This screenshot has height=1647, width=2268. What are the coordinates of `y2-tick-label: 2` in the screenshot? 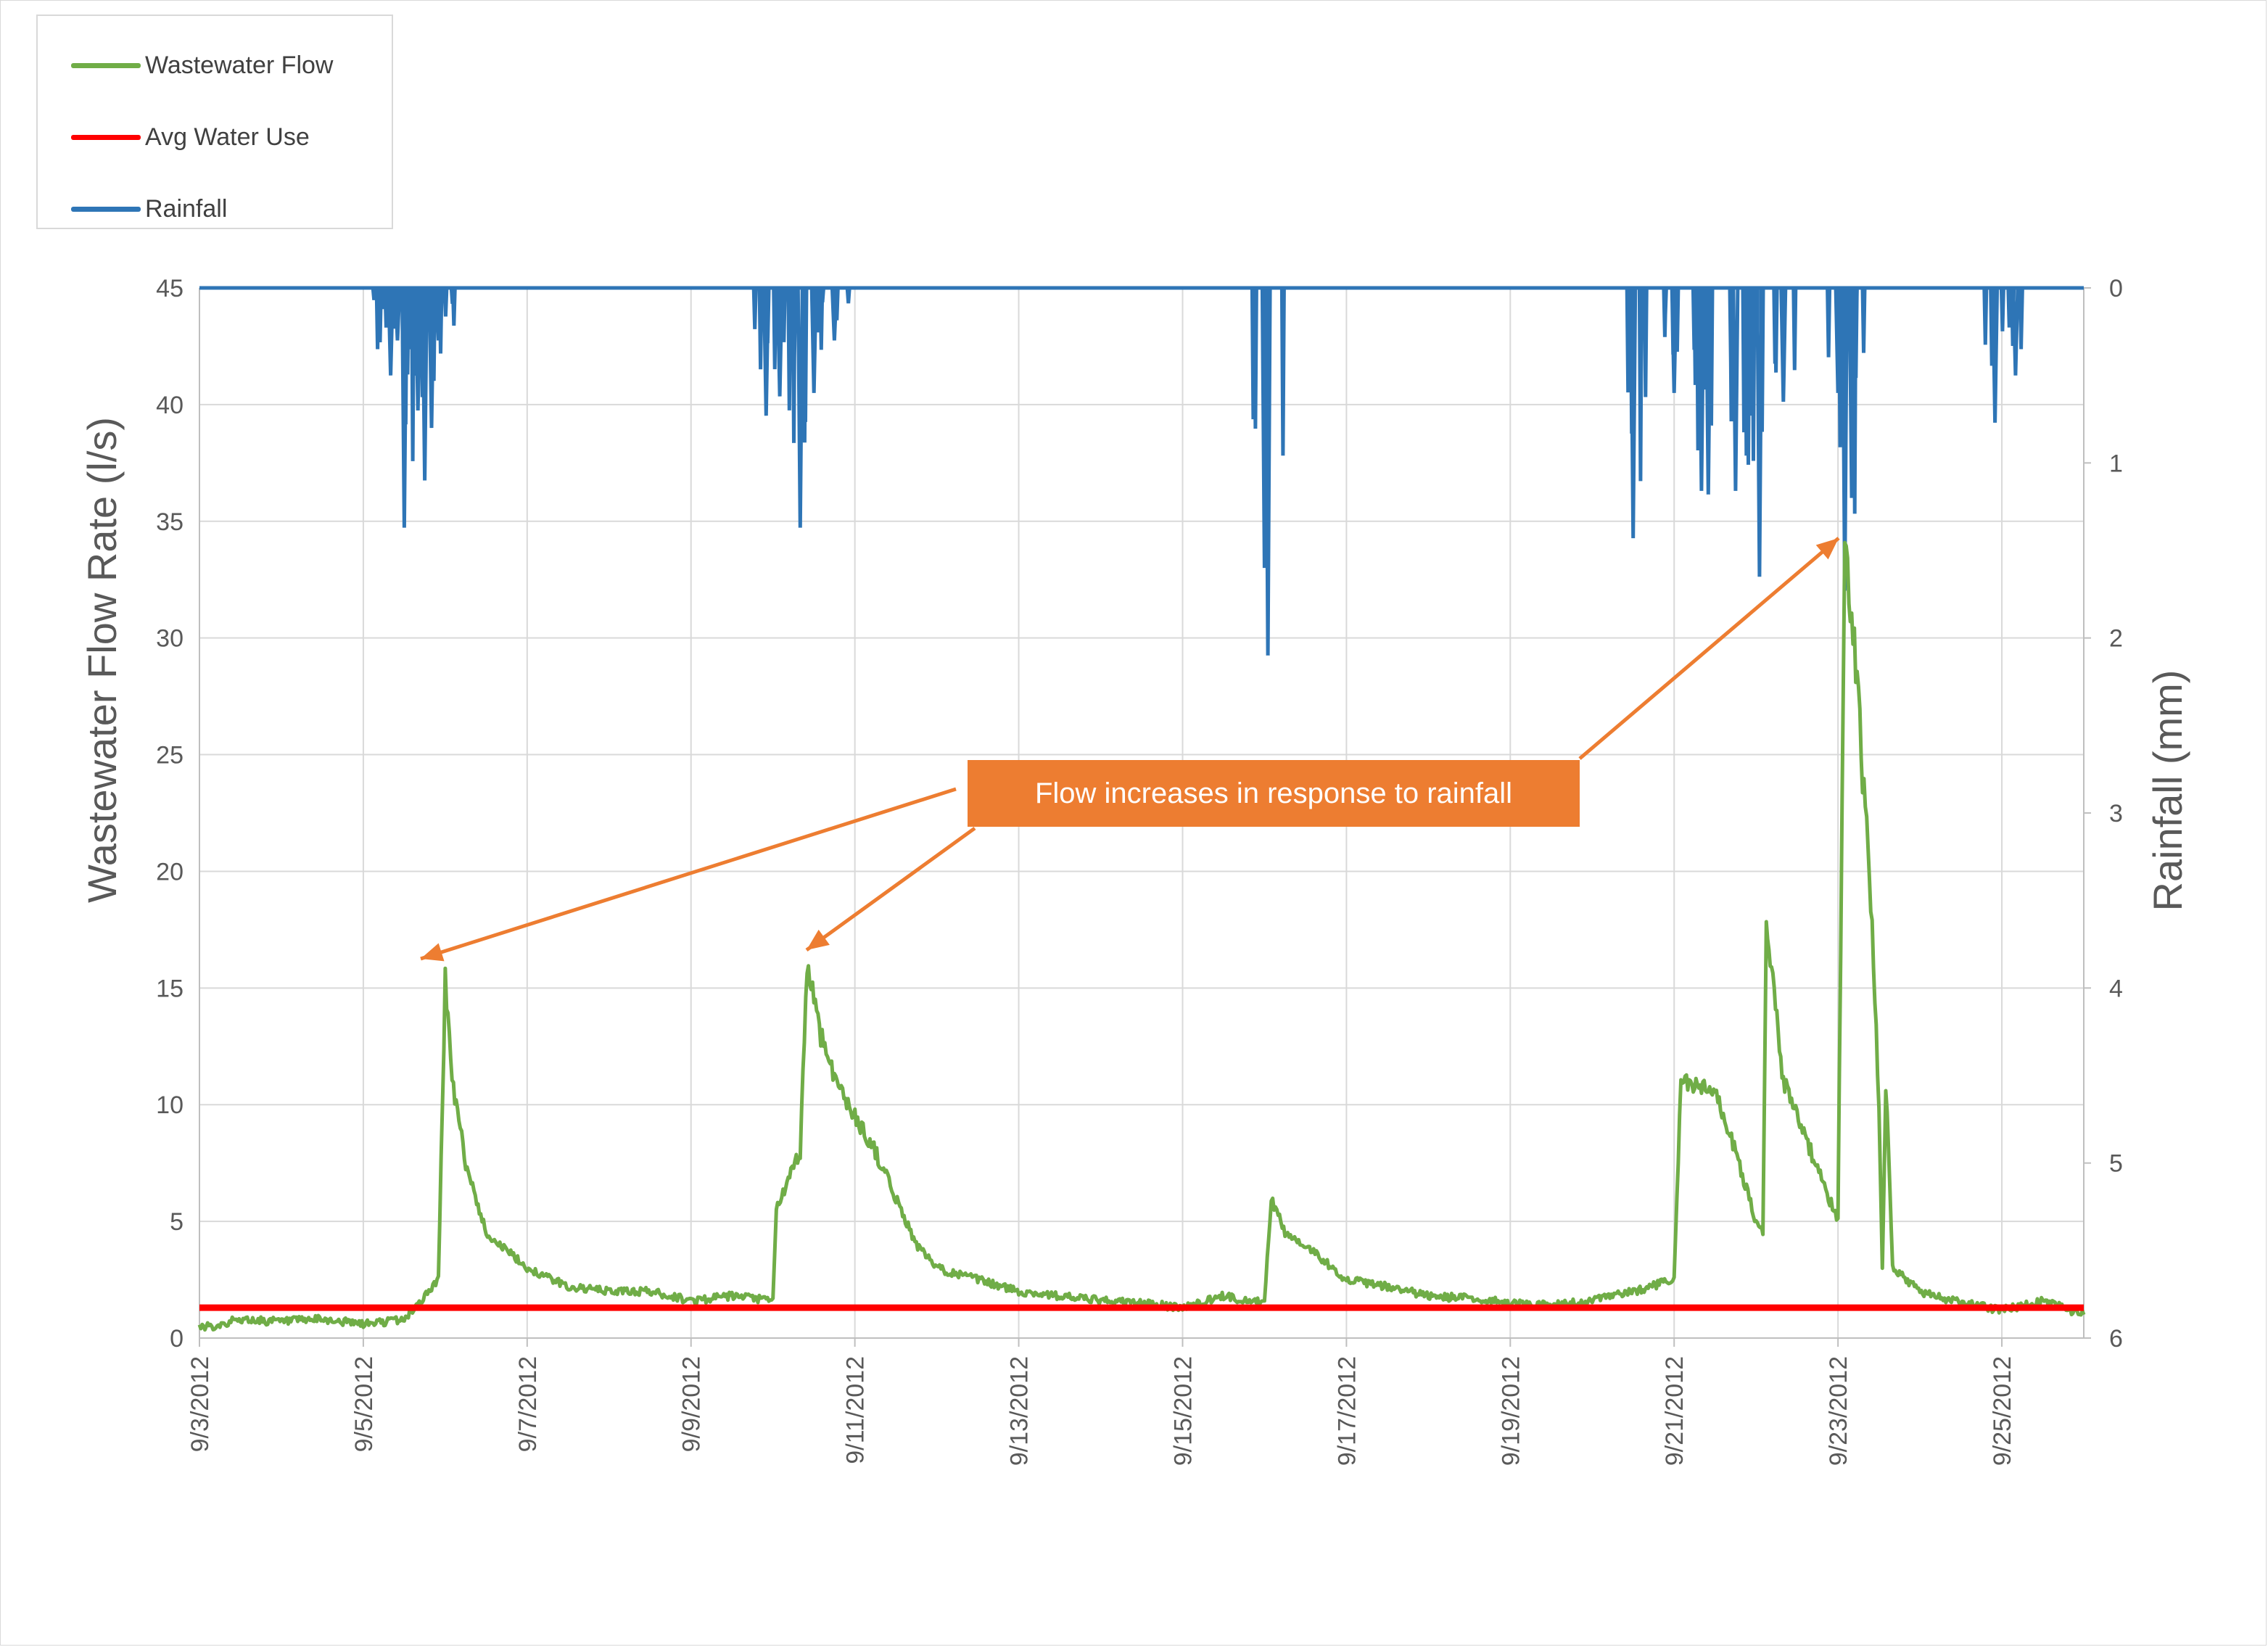 It's located at (2116, 639).